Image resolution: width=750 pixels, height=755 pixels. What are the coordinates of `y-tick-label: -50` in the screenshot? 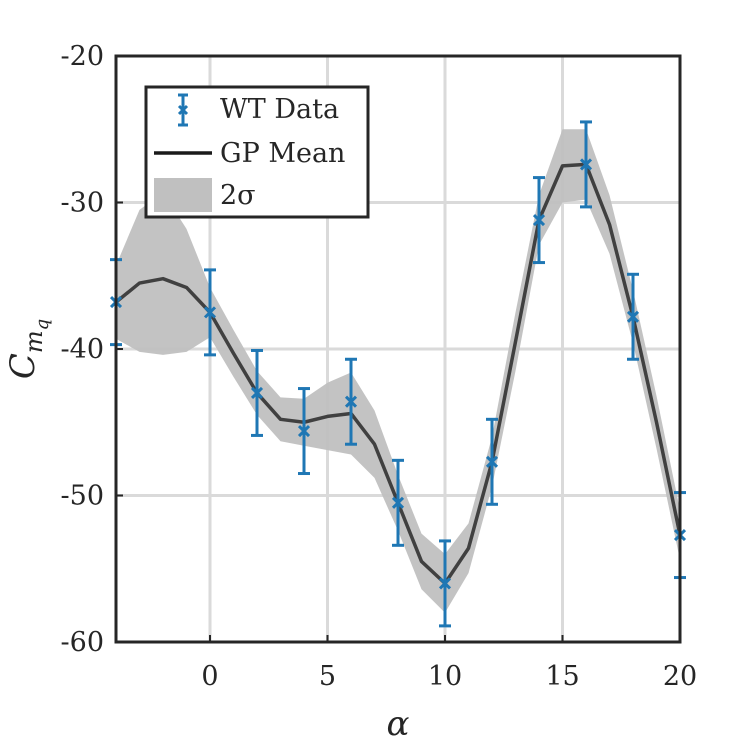 It's located at (82, 496).